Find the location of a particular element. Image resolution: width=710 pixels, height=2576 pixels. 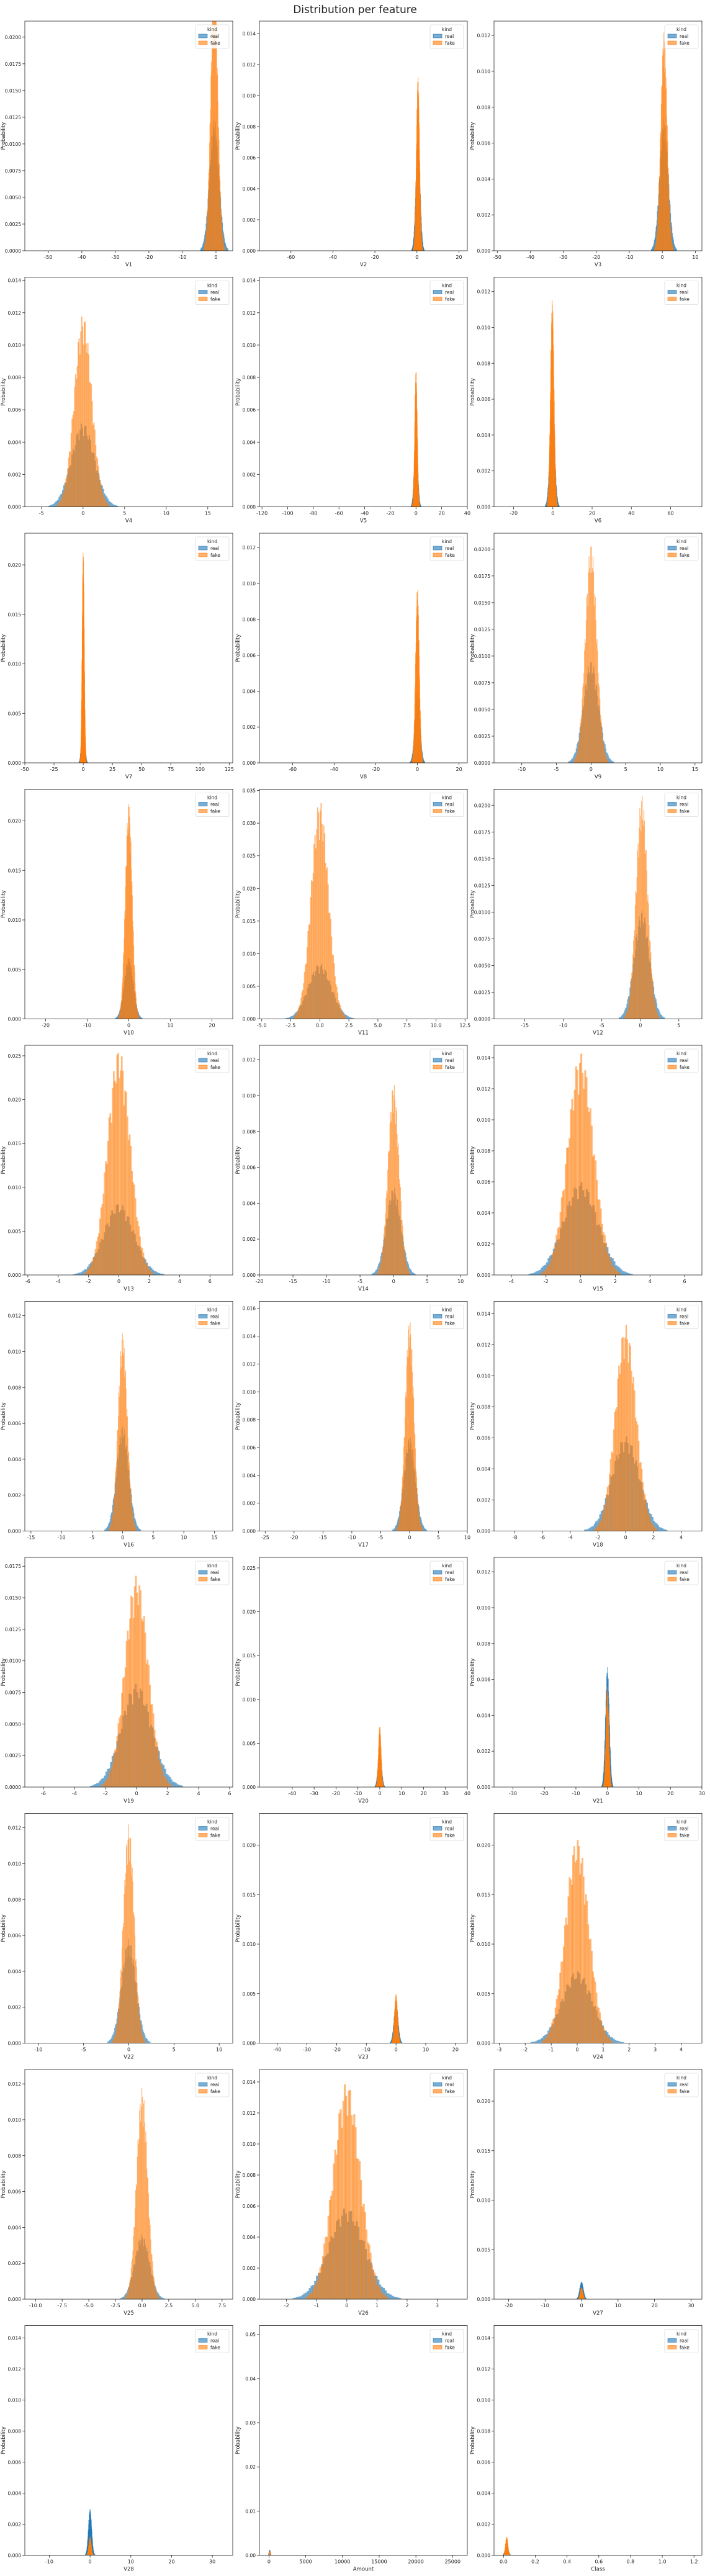

y-tick-label: 0.010 is located at coordinates (249, 1392).